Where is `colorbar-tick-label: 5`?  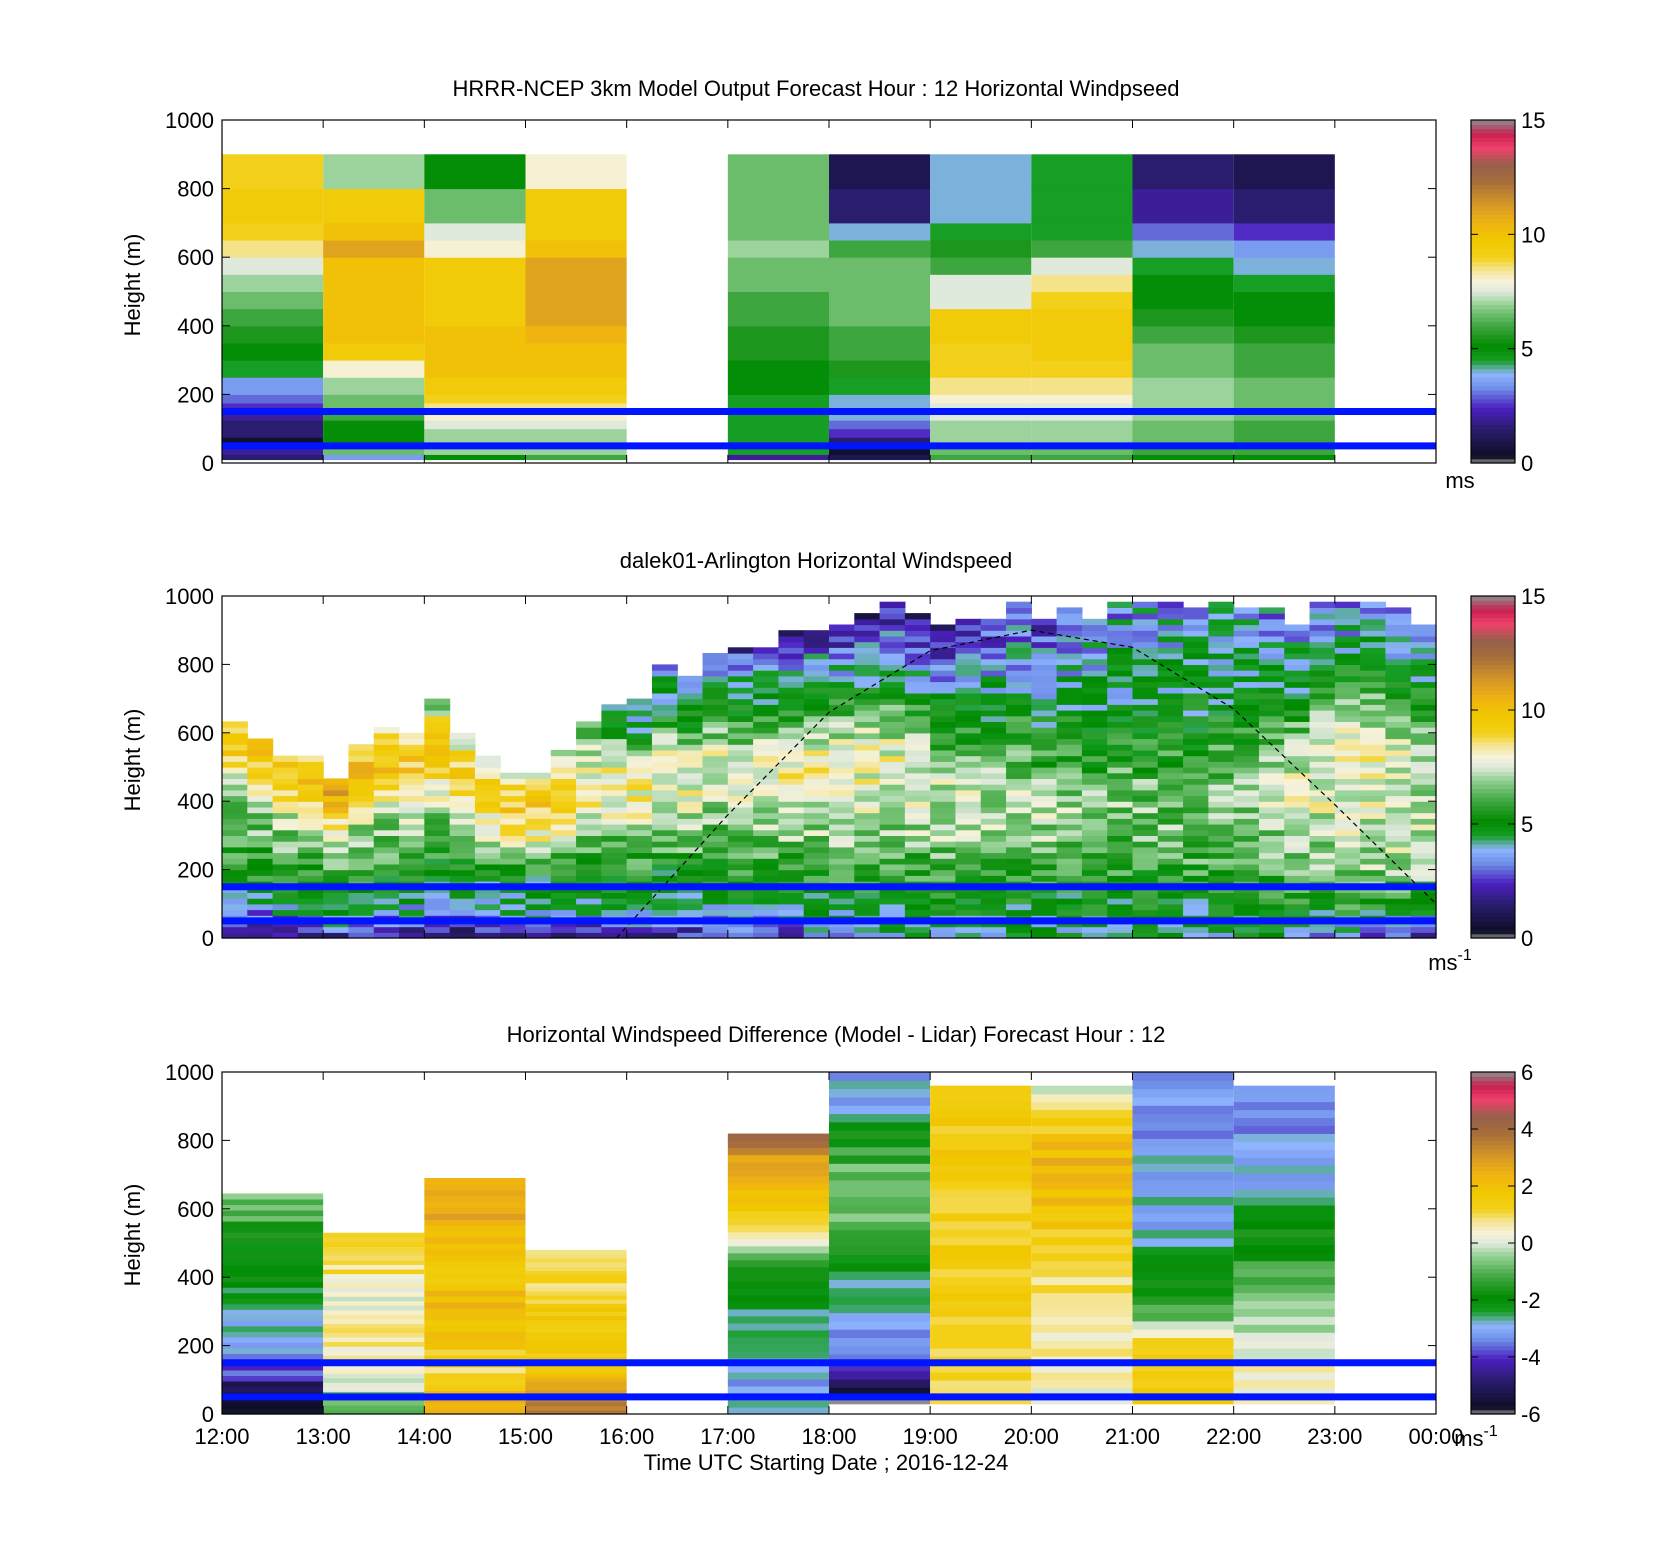 colorbar-tick-label: 5 is located at coordinates (1527, 824).